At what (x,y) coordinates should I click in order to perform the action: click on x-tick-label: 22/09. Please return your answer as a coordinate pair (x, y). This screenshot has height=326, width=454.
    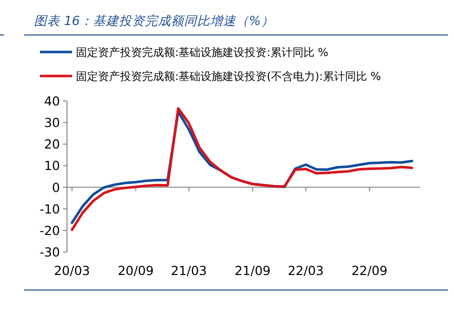
    Looking at the image, I should click on (369, 270).